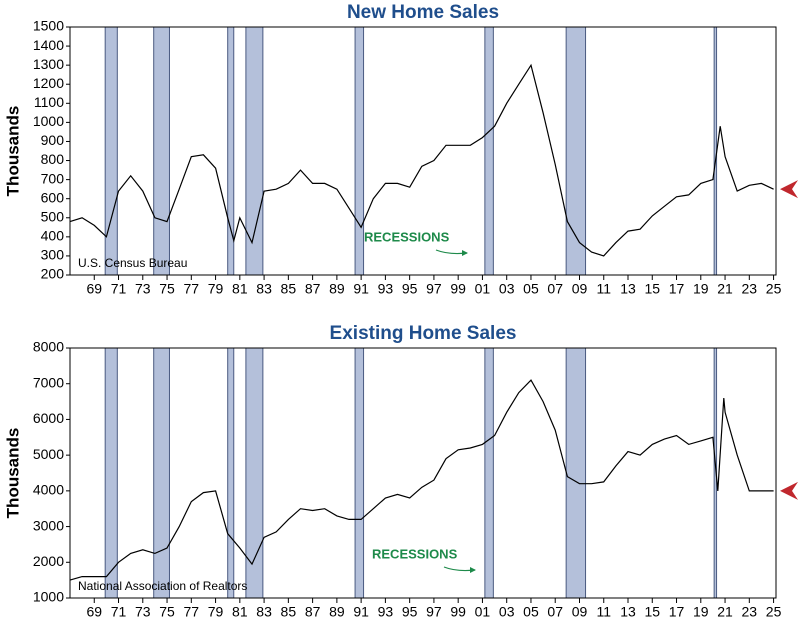 The height and width of the screenshot is (625, 800). I want to click on y-tick-label: 1300, so click(48, 64).